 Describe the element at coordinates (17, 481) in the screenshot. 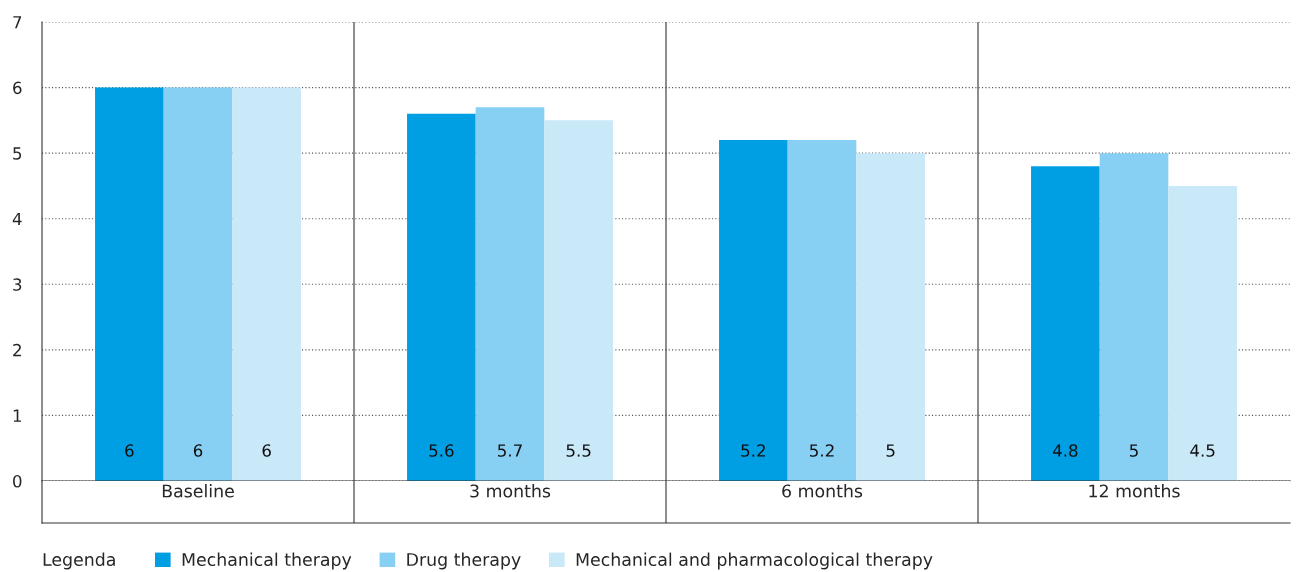

I see `y-tick-label: 0` at that location.